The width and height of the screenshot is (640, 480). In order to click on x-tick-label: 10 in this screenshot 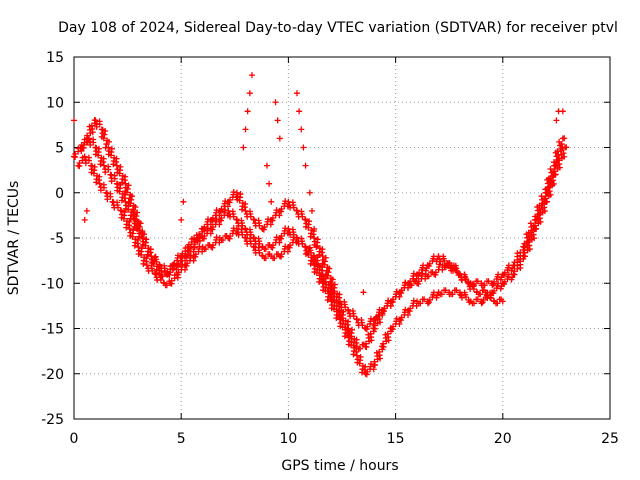, I will do `click(288, 439)`.